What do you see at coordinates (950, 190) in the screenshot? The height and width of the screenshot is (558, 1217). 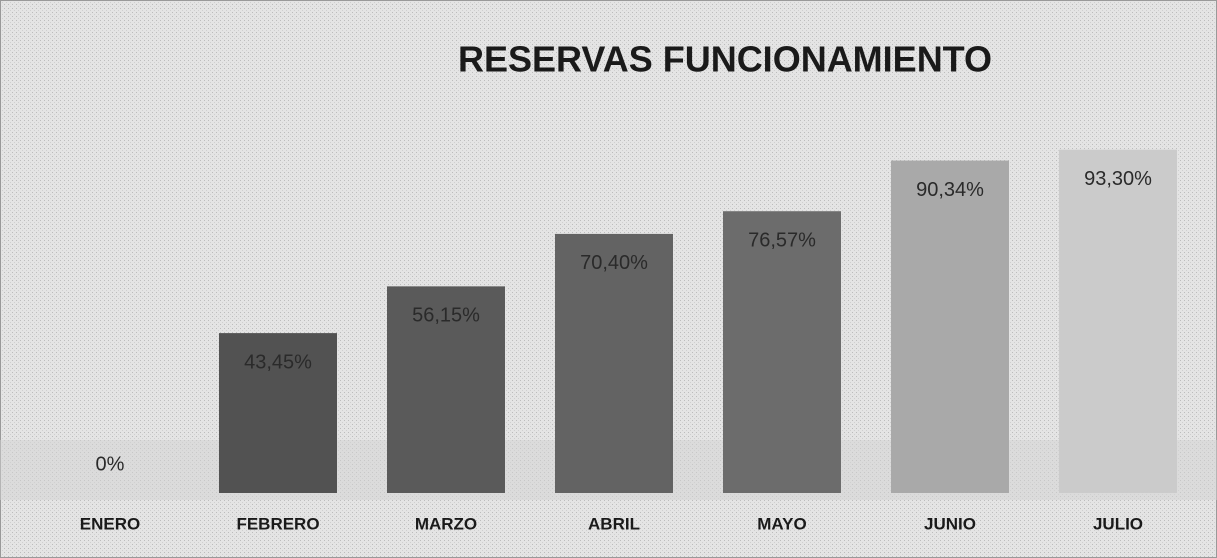 I see `value-label: 90,34%` at bounding box center [950, 190].